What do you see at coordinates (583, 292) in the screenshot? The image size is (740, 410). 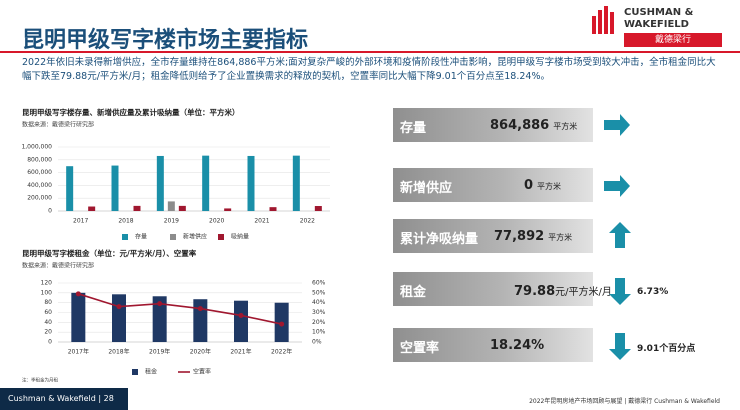 I see `kpi-unit: 元/平方米/月` at bounding box center [583, 292].